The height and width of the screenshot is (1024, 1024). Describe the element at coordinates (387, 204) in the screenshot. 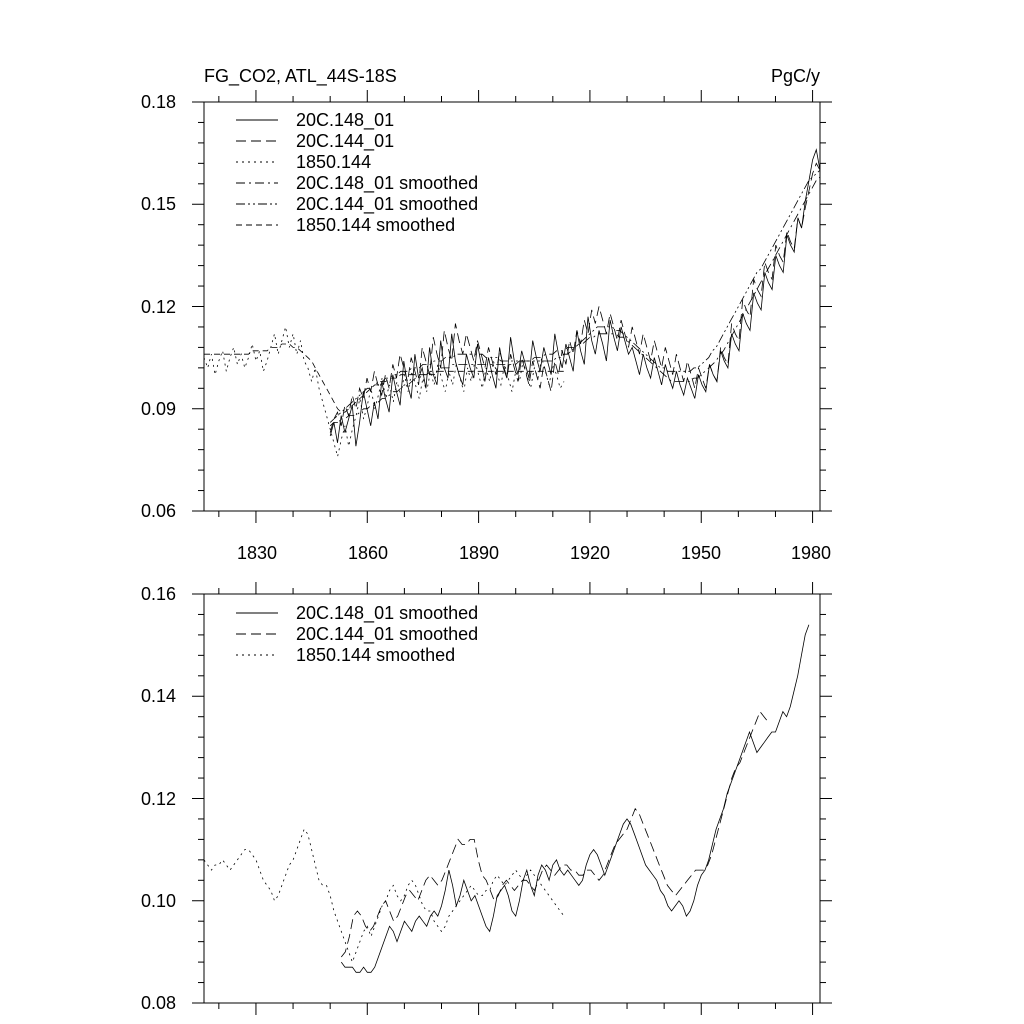

I see `top-legend-label-5: 20C.144_01 smoothed` at that location.